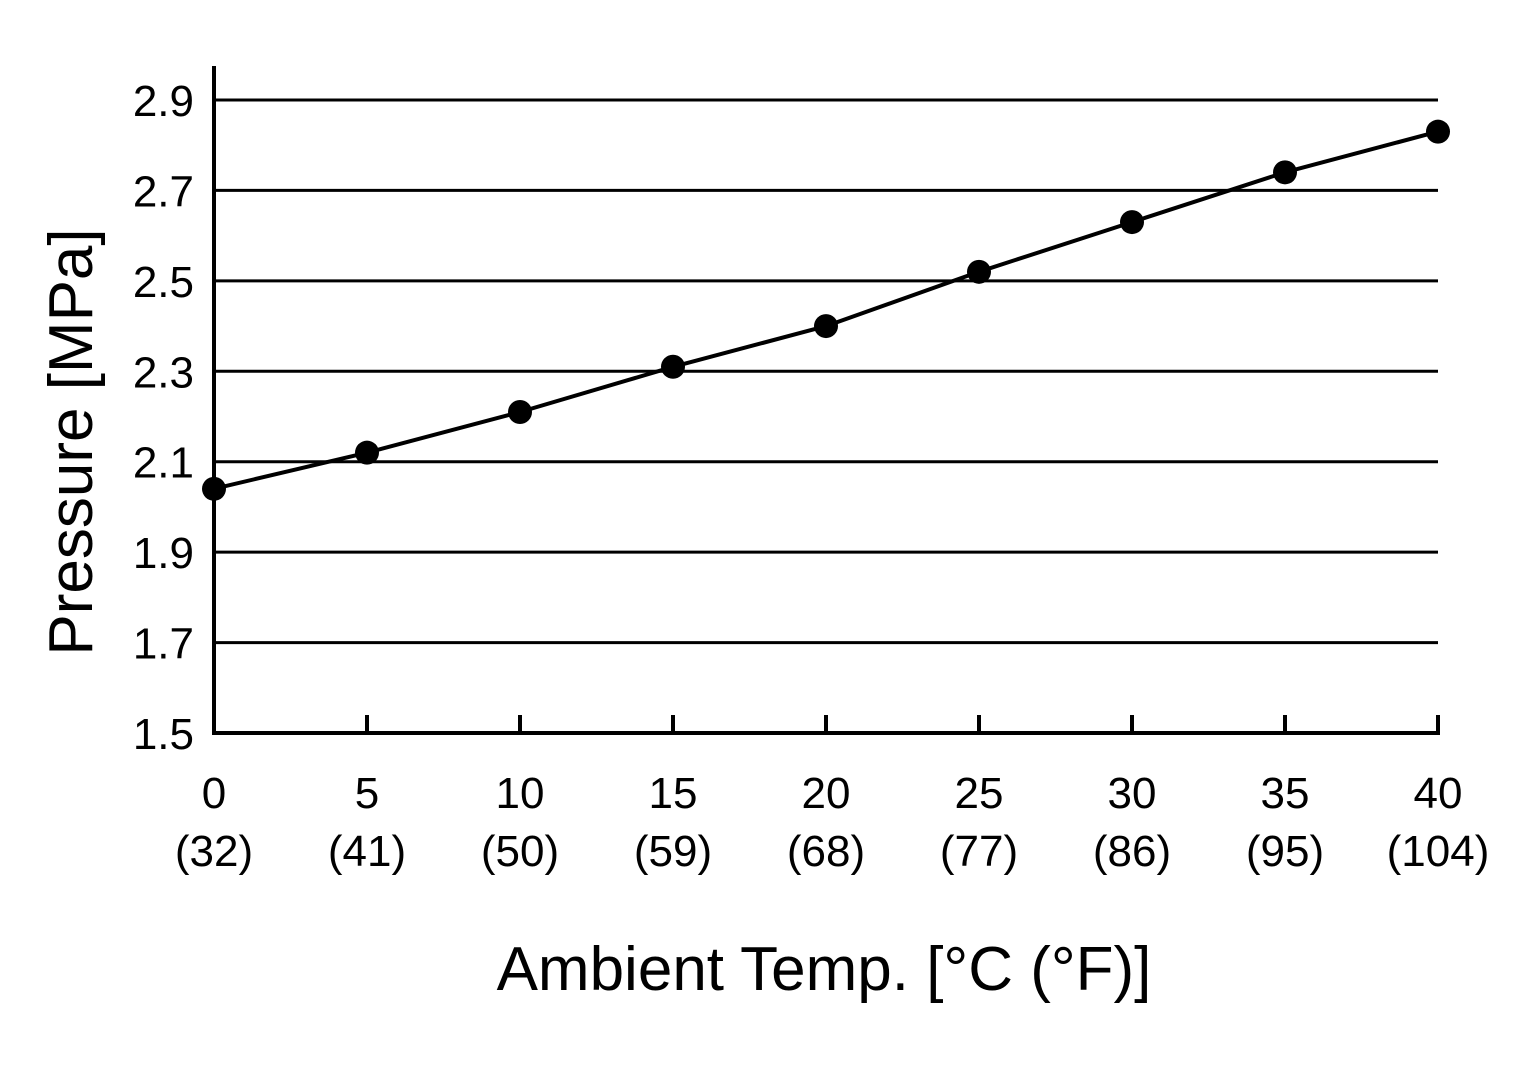 This screenshot has width=1536, height=1087. Describe the element at coordinates (1438, 851) in the screenshot. I see `x-tick-sublabel: (104)` at that location.